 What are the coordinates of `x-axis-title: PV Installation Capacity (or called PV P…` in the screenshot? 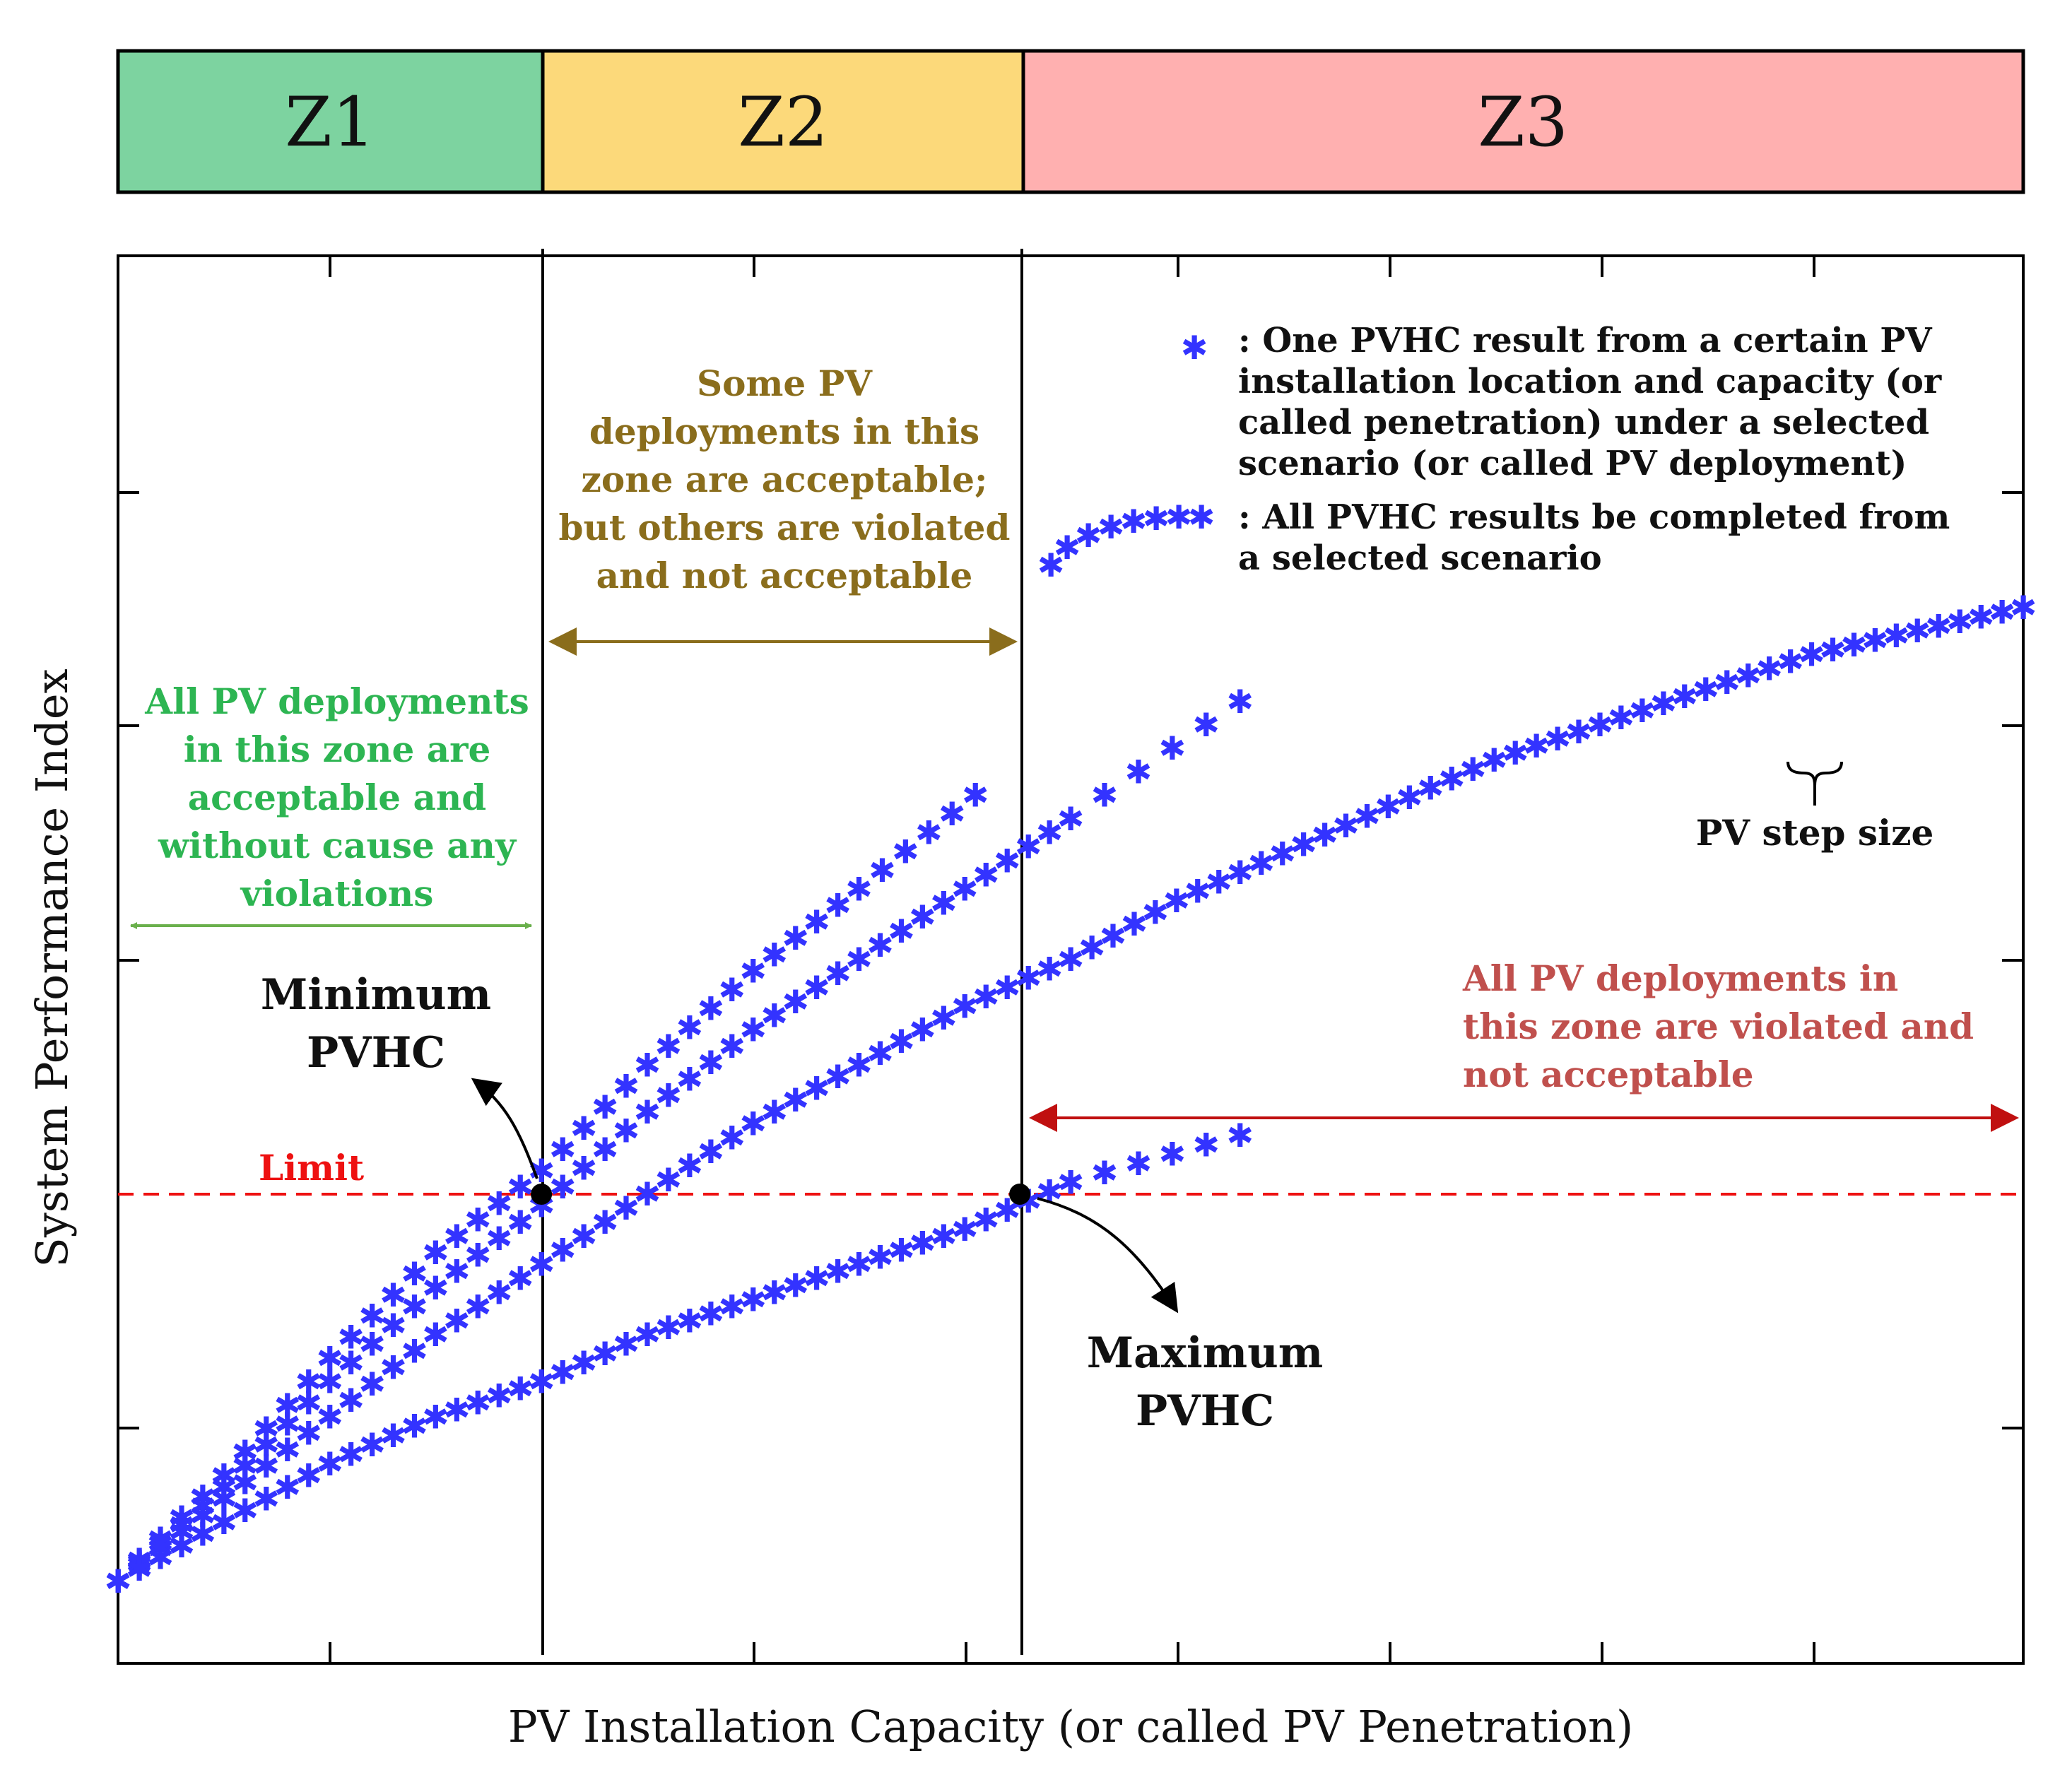 It's located at (1070, 1727).